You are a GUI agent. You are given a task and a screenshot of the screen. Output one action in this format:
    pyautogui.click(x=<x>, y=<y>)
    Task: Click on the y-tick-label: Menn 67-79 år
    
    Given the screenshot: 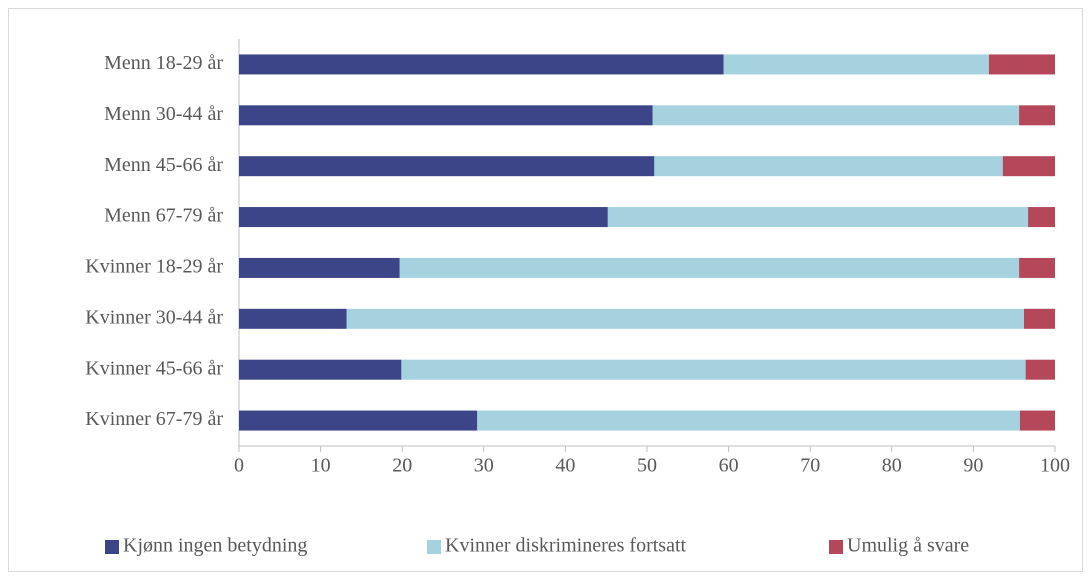 What is the action you would take?
    pyautogui.click(x=163, y=216)
    